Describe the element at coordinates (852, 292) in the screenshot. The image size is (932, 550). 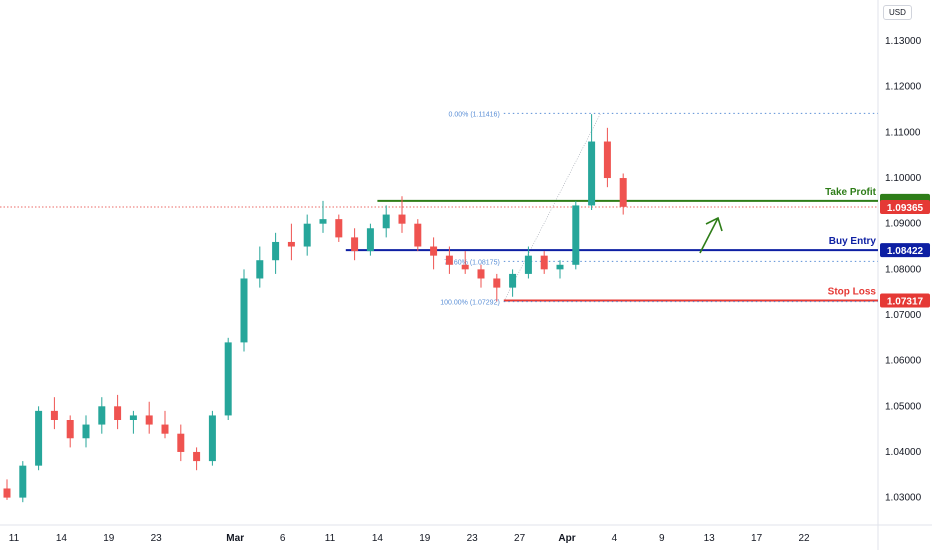
I see `stop-loss-label: Stop Loss` at that location.